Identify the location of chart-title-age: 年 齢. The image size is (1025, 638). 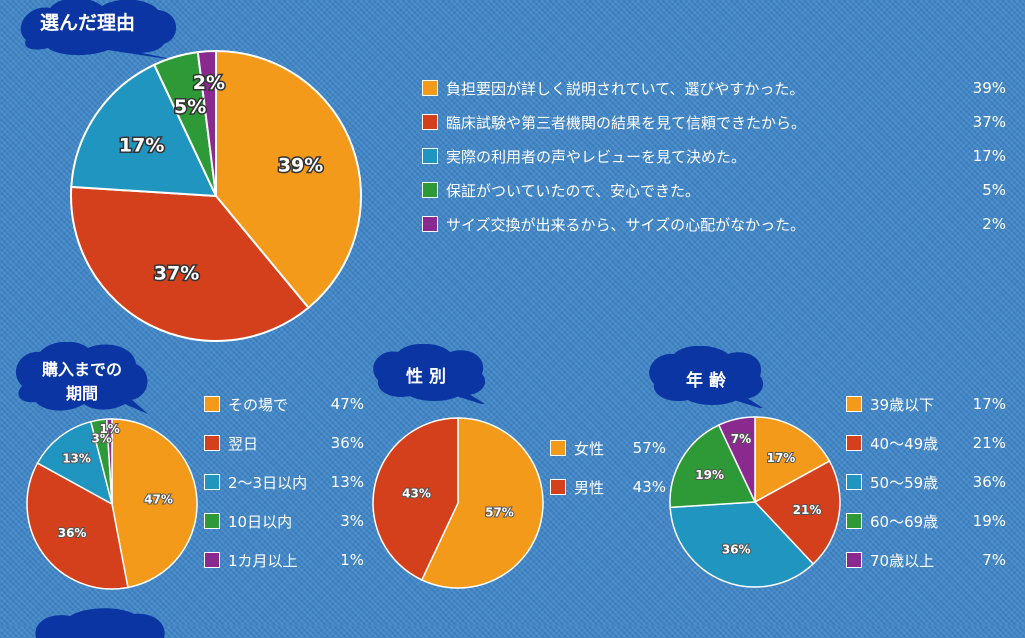
(706, 381).